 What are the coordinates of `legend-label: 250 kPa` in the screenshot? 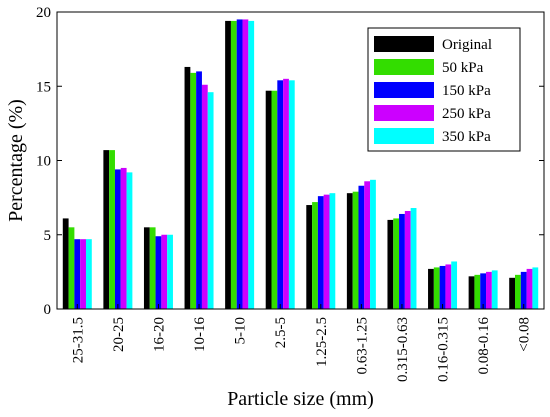 It's located at (466, 114).